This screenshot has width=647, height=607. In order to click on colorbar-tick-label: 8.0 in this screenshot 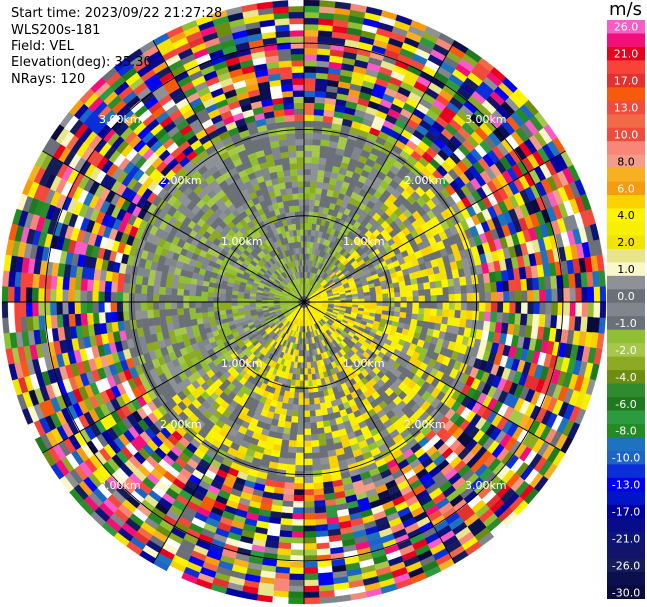, I will do `click(626, 161)`.